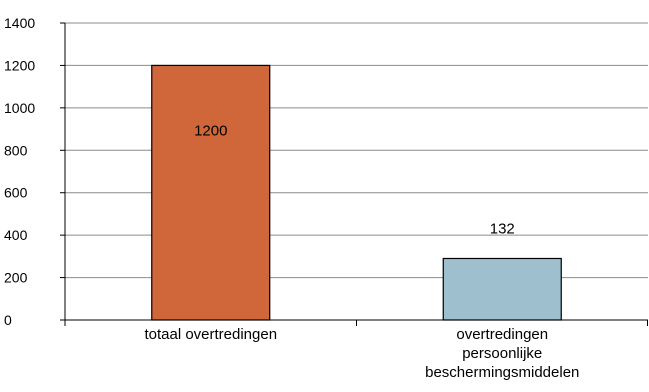  What do you see at coordinates (502, 372) in the screenshot?
I see `x-category-label: beschermingsmiddelen` at bounding box center [502, 372].